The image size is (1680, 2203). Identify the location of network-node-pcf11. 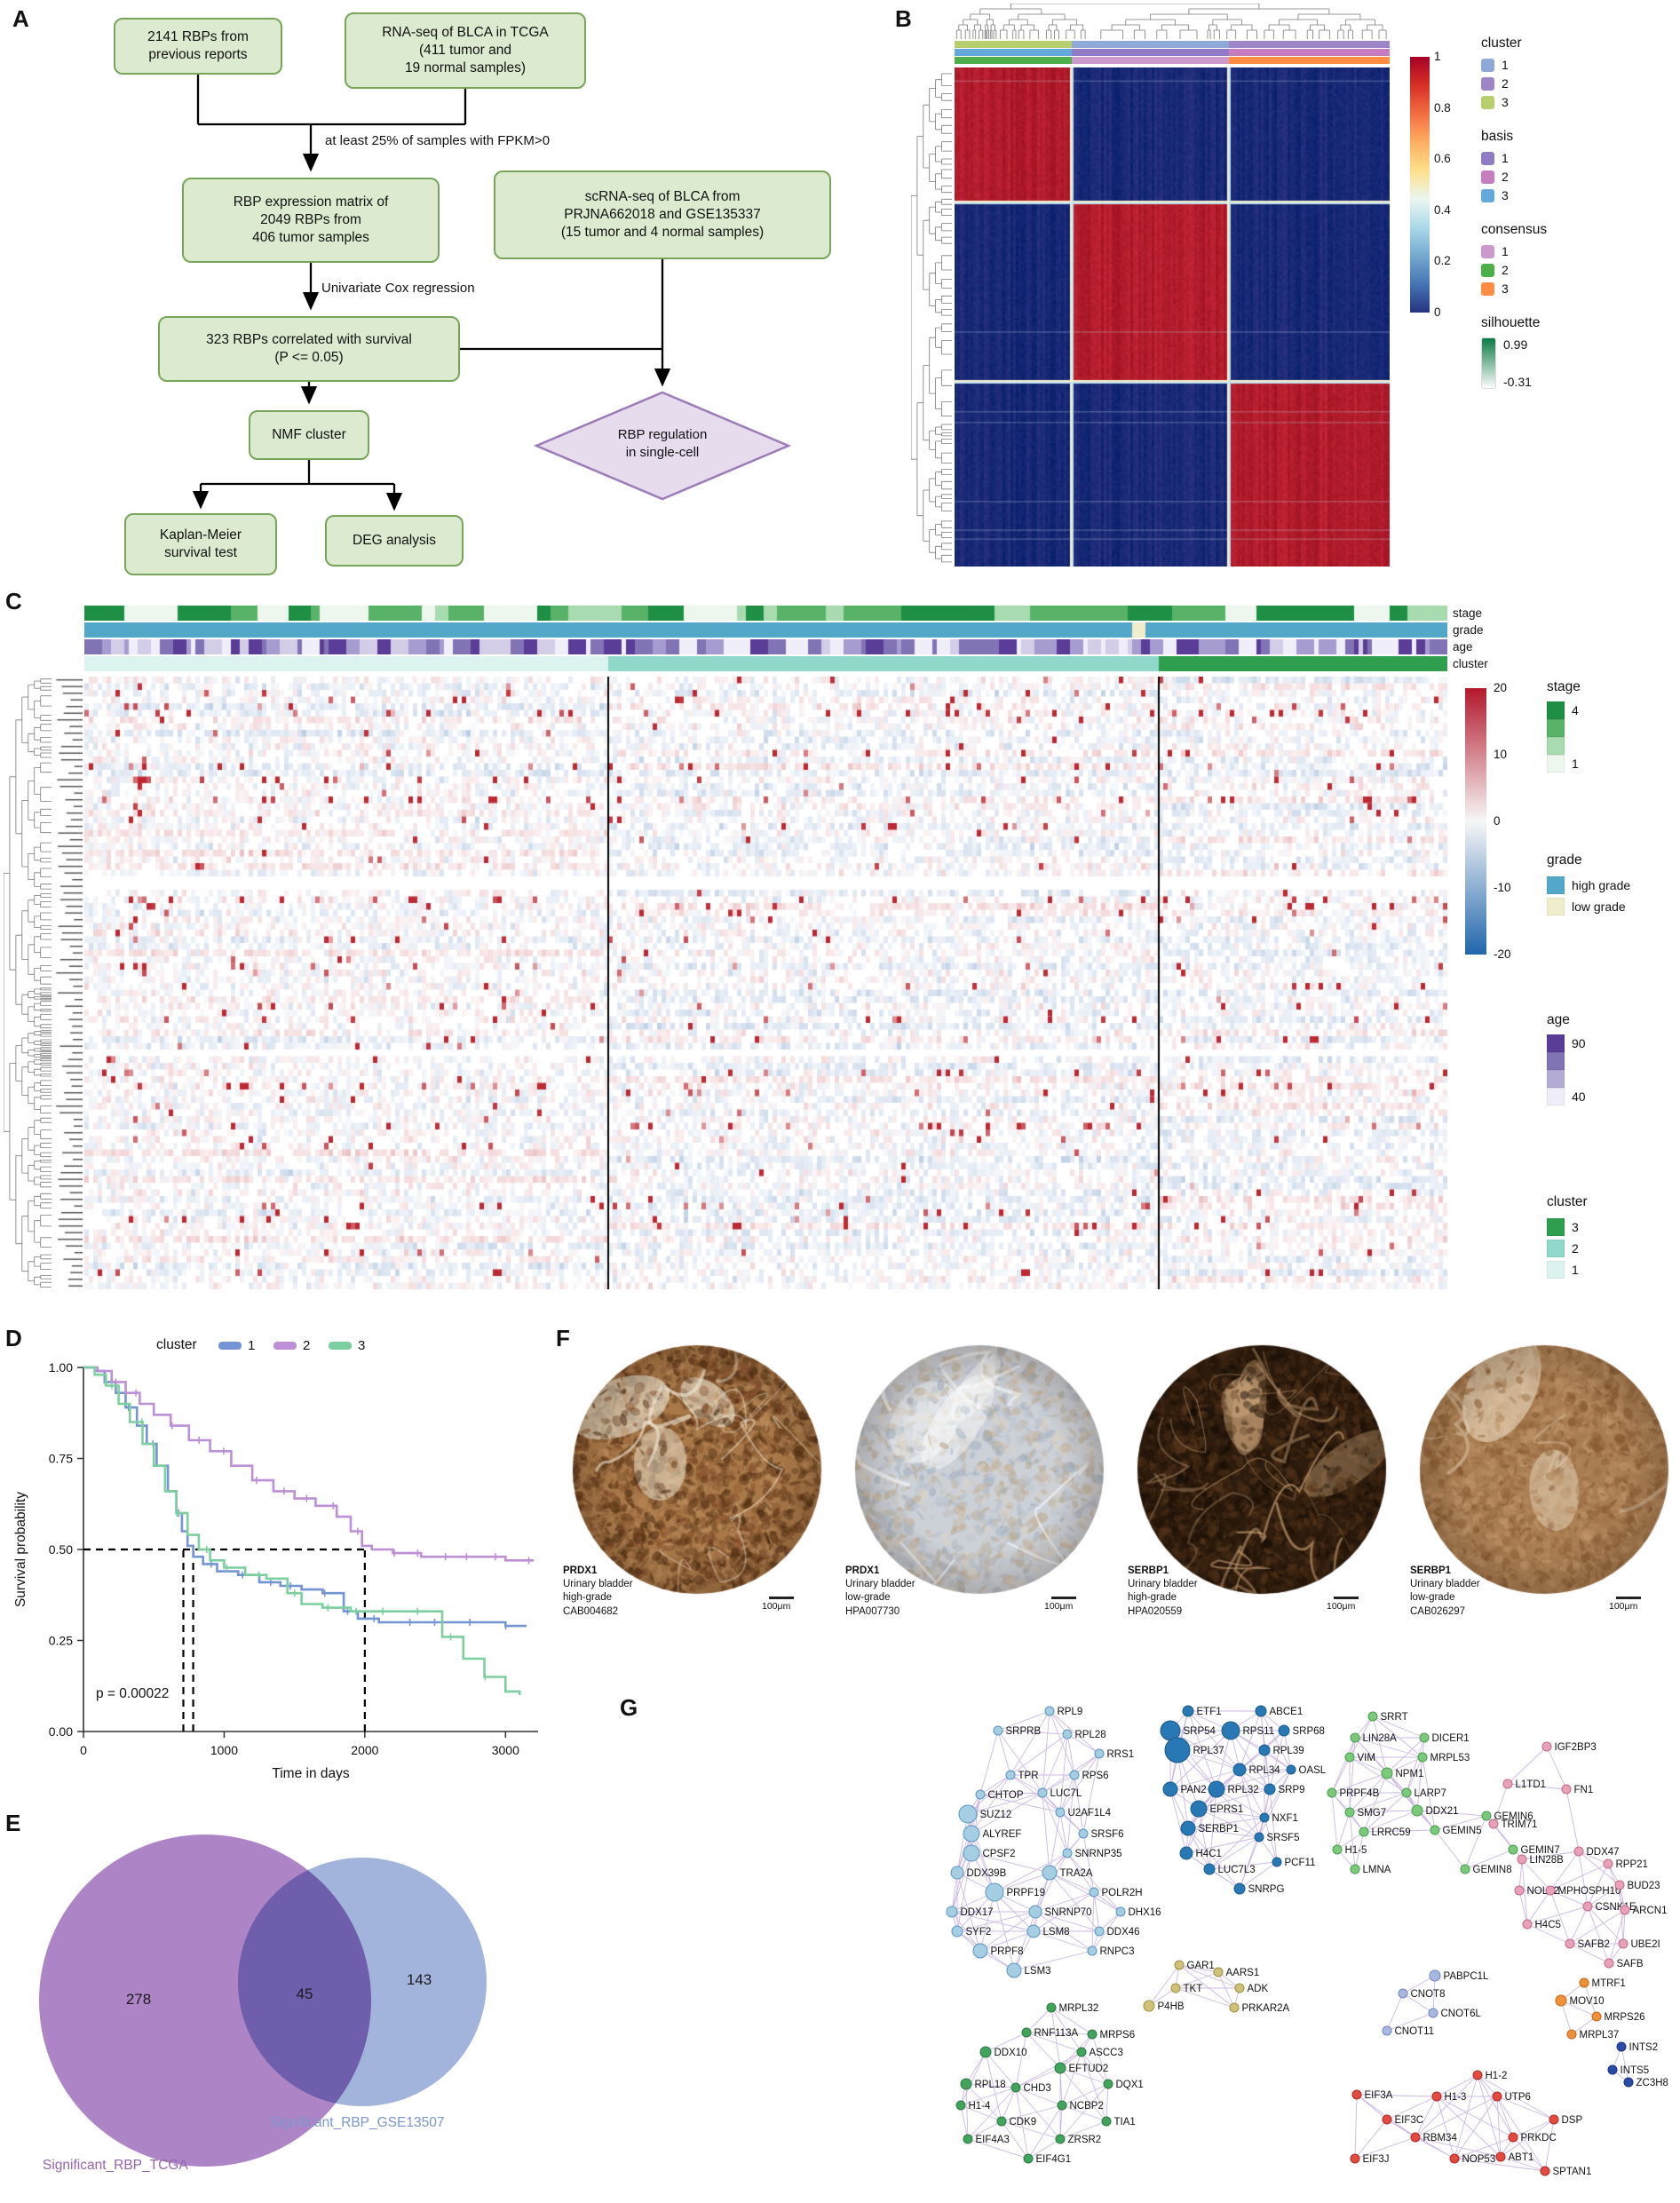
(1277, 1862).